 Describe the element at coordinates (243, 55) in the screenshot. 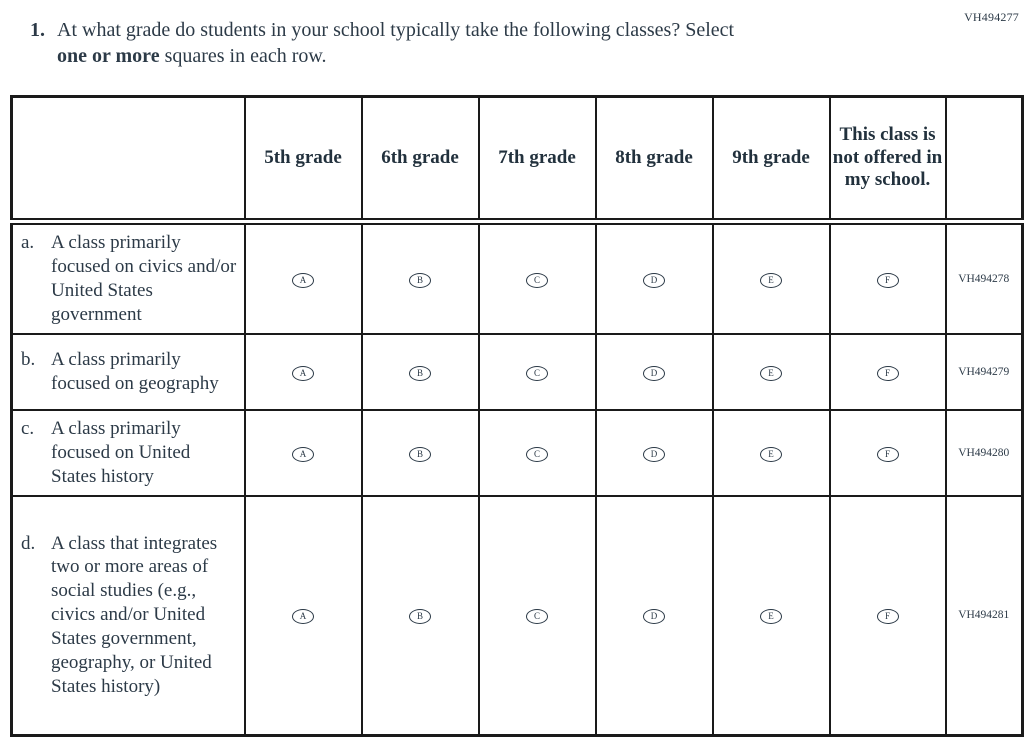

I see `question-line-2-rest: squares in each row.` at that location.